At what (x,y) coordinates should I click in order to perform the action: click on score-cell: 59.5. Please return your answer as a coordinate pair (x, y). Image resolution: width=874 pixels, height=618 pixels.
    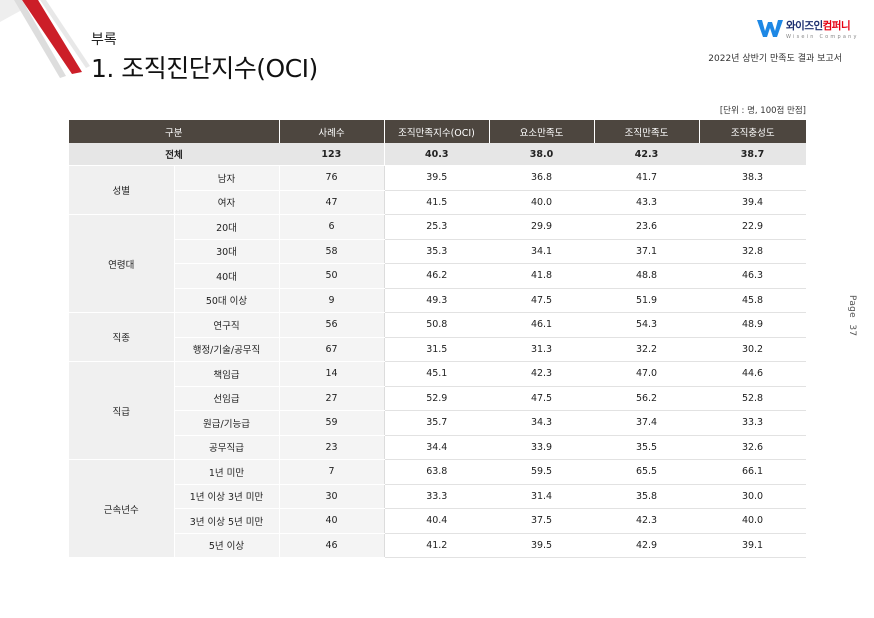
    Looking at the image, I should click on (542, 472).